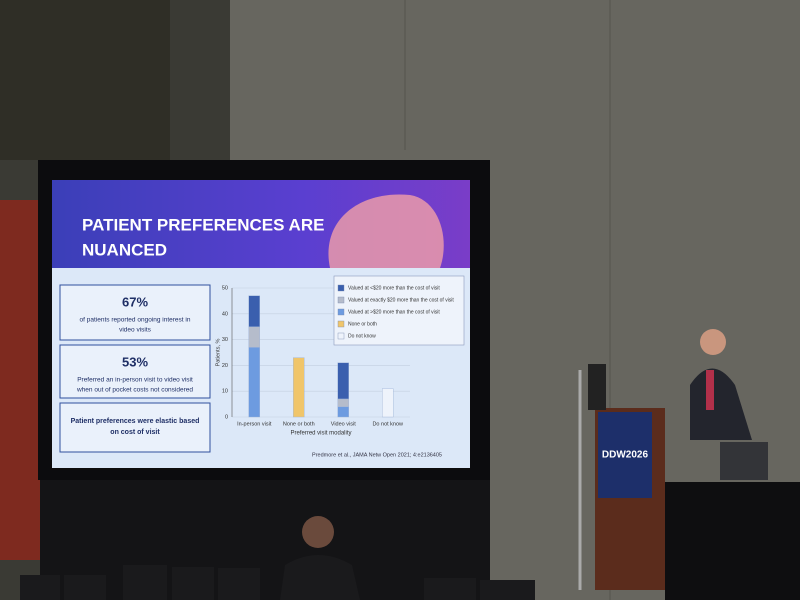 The height and width of the screenshot is (600, 800). I want to click on ceiling-shadow, so click(85, 80).